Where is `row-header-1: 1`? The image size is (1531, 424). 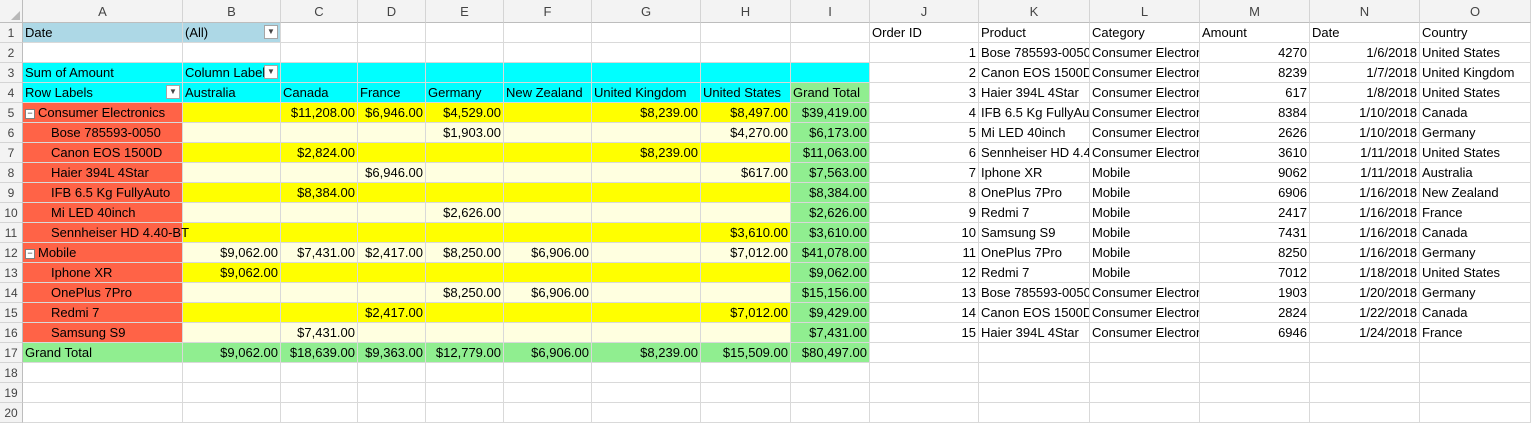 row-header-1: 1 is located at coordinates (11, 33).